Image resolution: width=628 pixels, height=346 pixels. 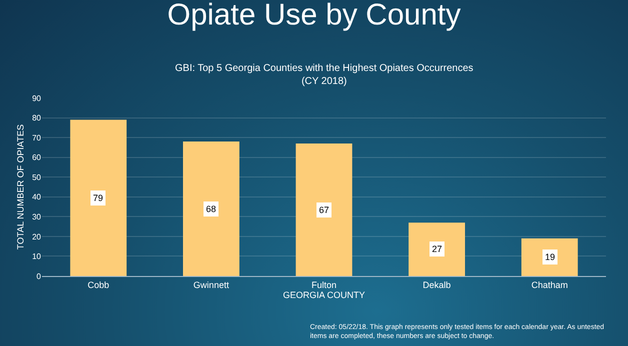 I want to click on x-tick-label: Fulton, so click(x=324, y=285).